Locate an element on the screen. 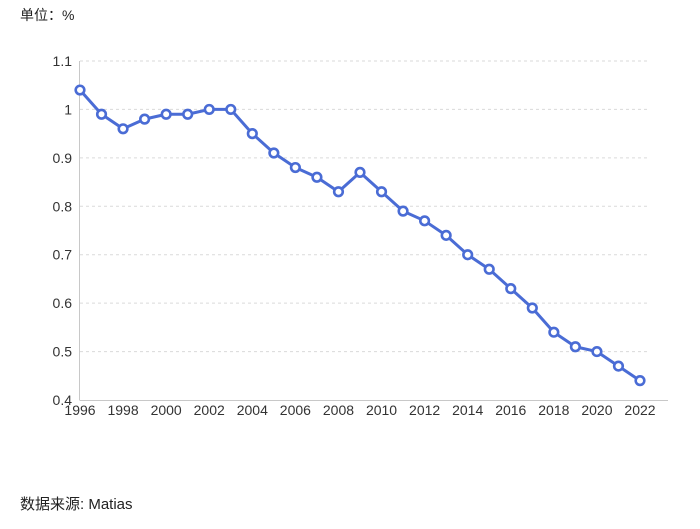 The width and height of the screenshot is (700, 529). x-tick-label: 2012 is located at coordinates (424, 410).